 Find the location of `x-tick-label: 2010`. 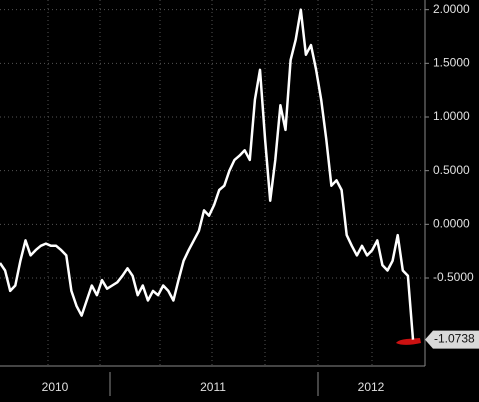

x-tick-label: 2010 is located at coordinates (55, 387).